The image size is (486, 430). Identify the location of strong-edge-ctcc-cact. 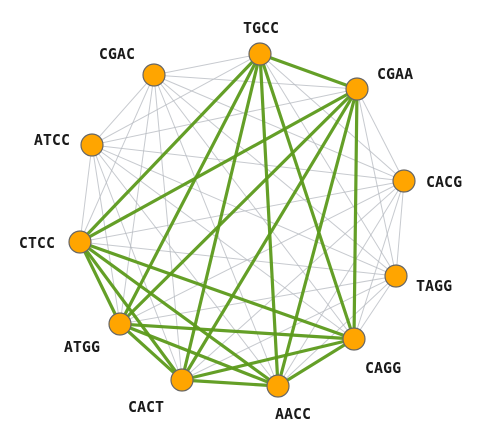
(131, 311).